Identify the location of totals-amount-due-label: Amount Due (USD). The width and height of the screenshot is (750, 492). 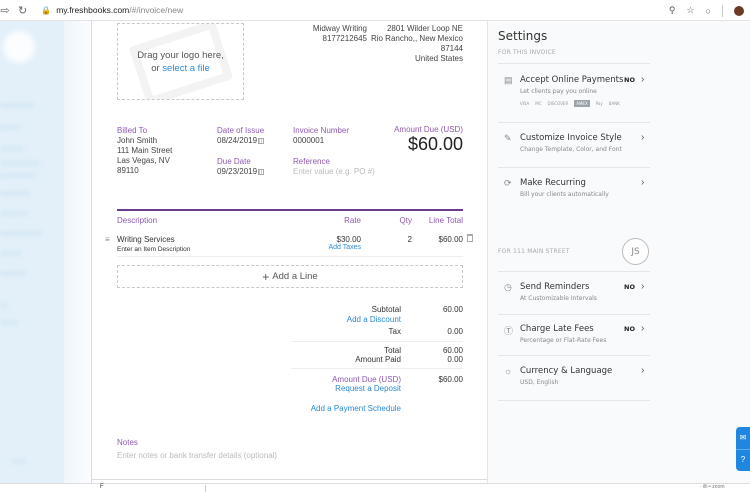
(366, 379).